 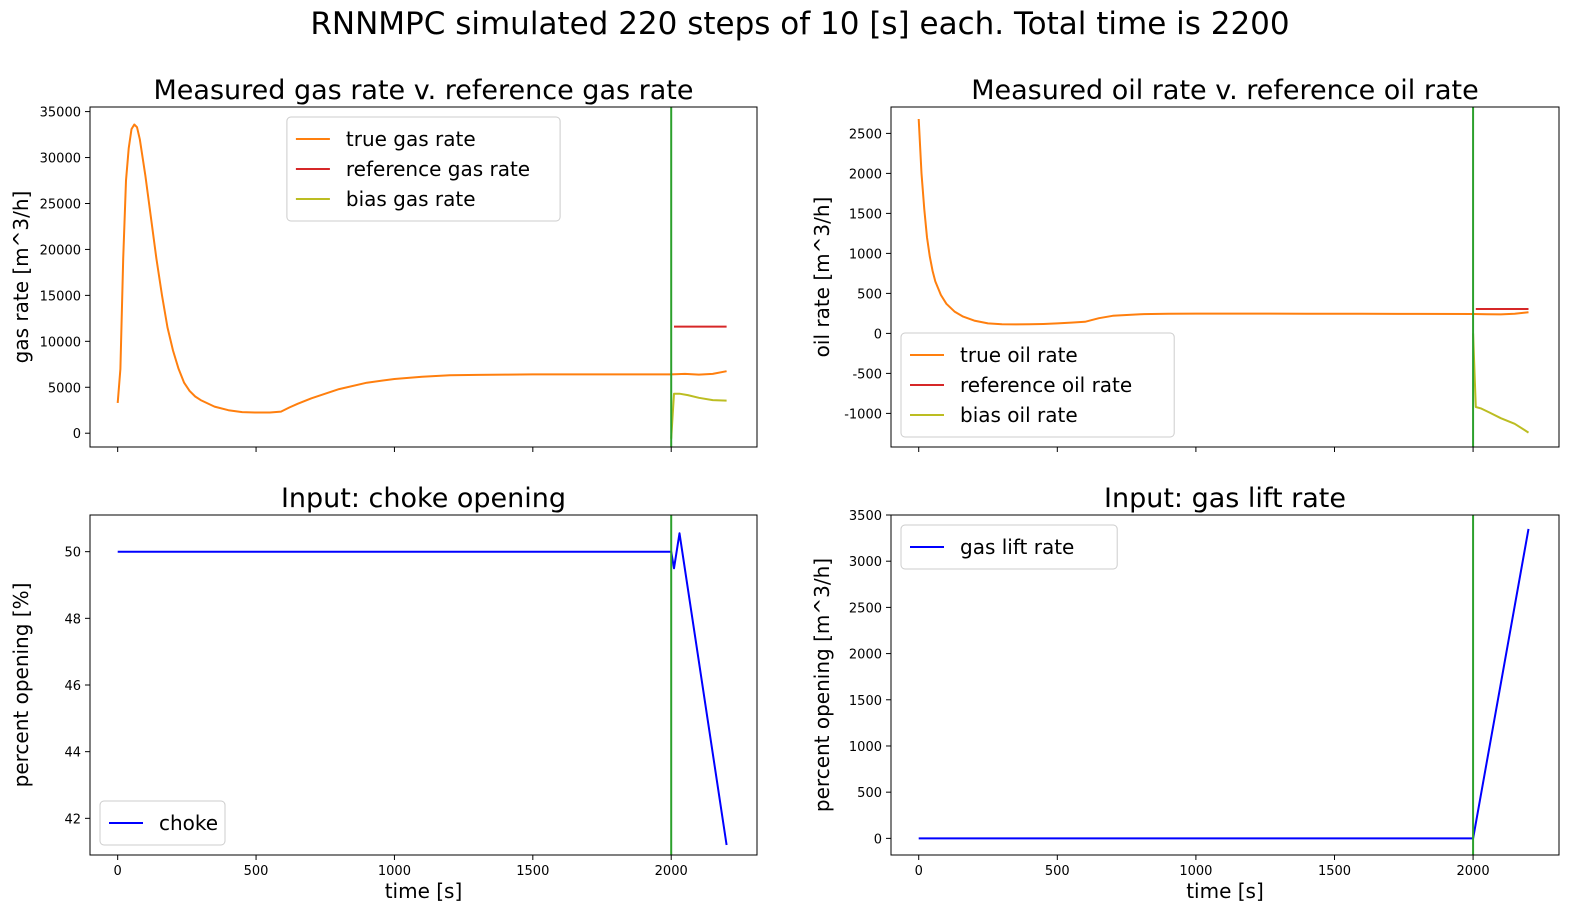 What do you see at coordinates (1046, 385) in the screenshot?
I see `legend-label: reference oil rate` at bounding box center [1046, 385].